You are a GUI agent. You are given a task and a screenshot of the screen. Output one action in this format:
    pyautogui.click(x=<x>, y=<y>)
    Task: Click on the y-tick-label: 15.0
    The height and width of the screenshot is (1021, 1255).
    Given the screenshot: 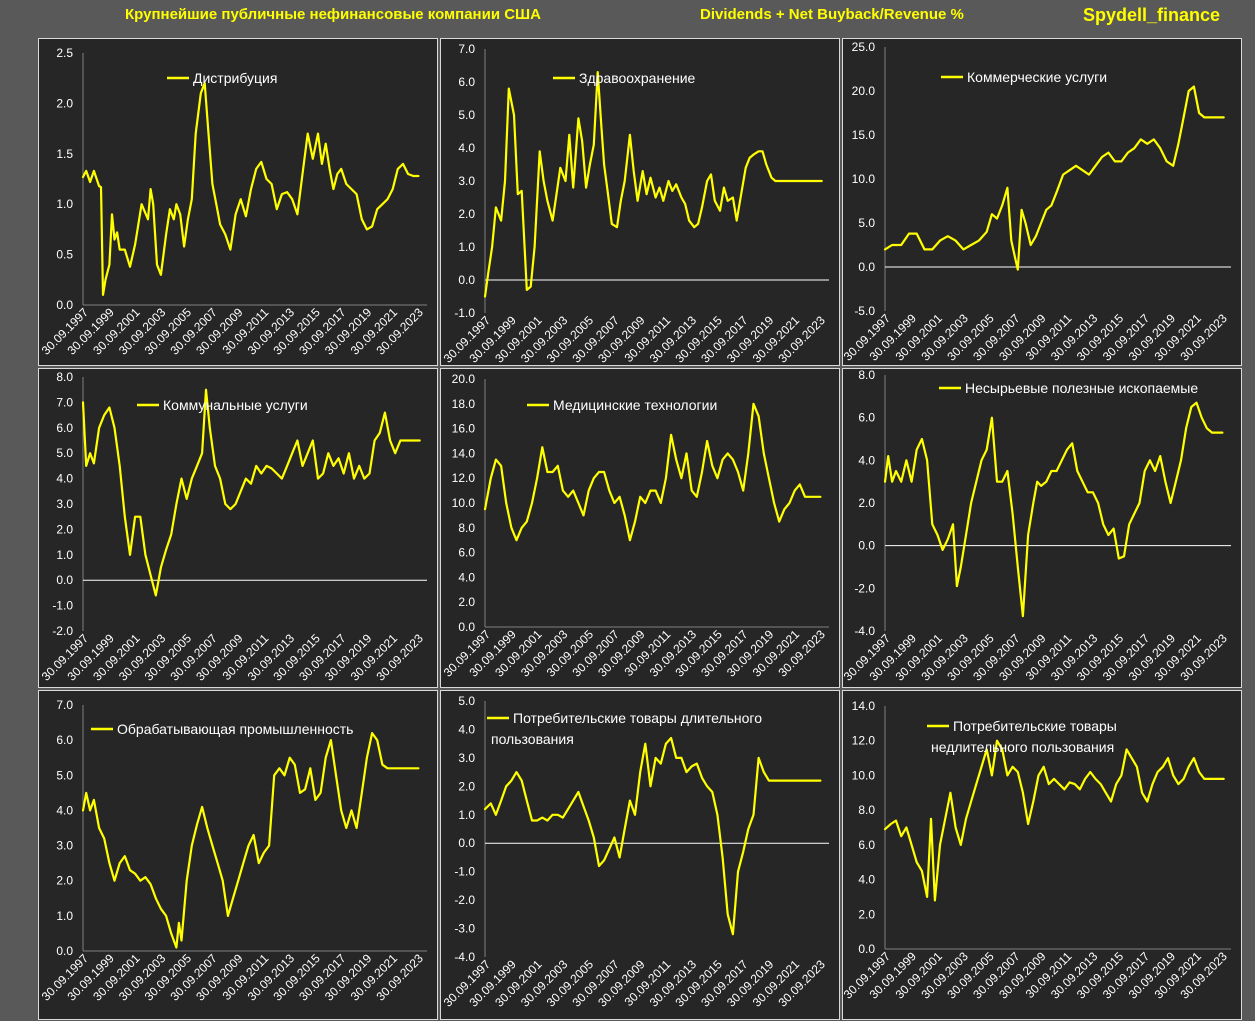 What is the action you would take?
    pyautogui.click(x=864, y=135)
    